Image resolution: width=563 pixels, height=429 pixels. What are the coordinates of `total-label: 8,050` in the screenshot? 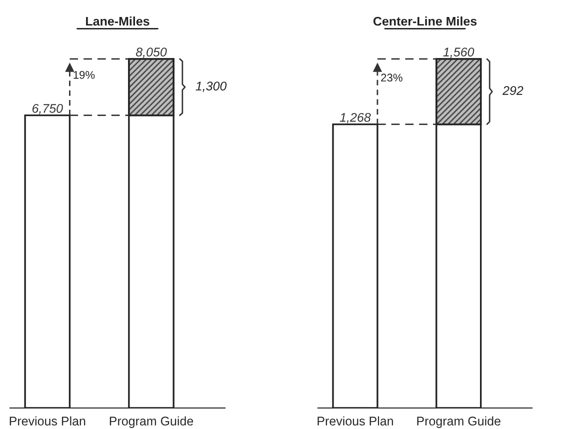 It's located at (151, 53).